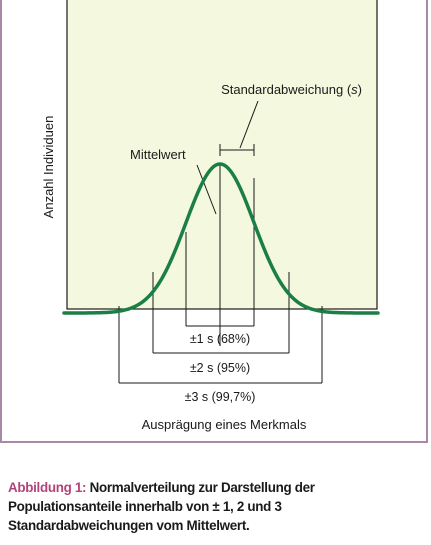 Image resolution: width=431 pixels, height=545 pixels. What do you see at coordinates (206, 189) in the screenshot?
I see `mean-pointer-line` at bounding box center [206, 189].